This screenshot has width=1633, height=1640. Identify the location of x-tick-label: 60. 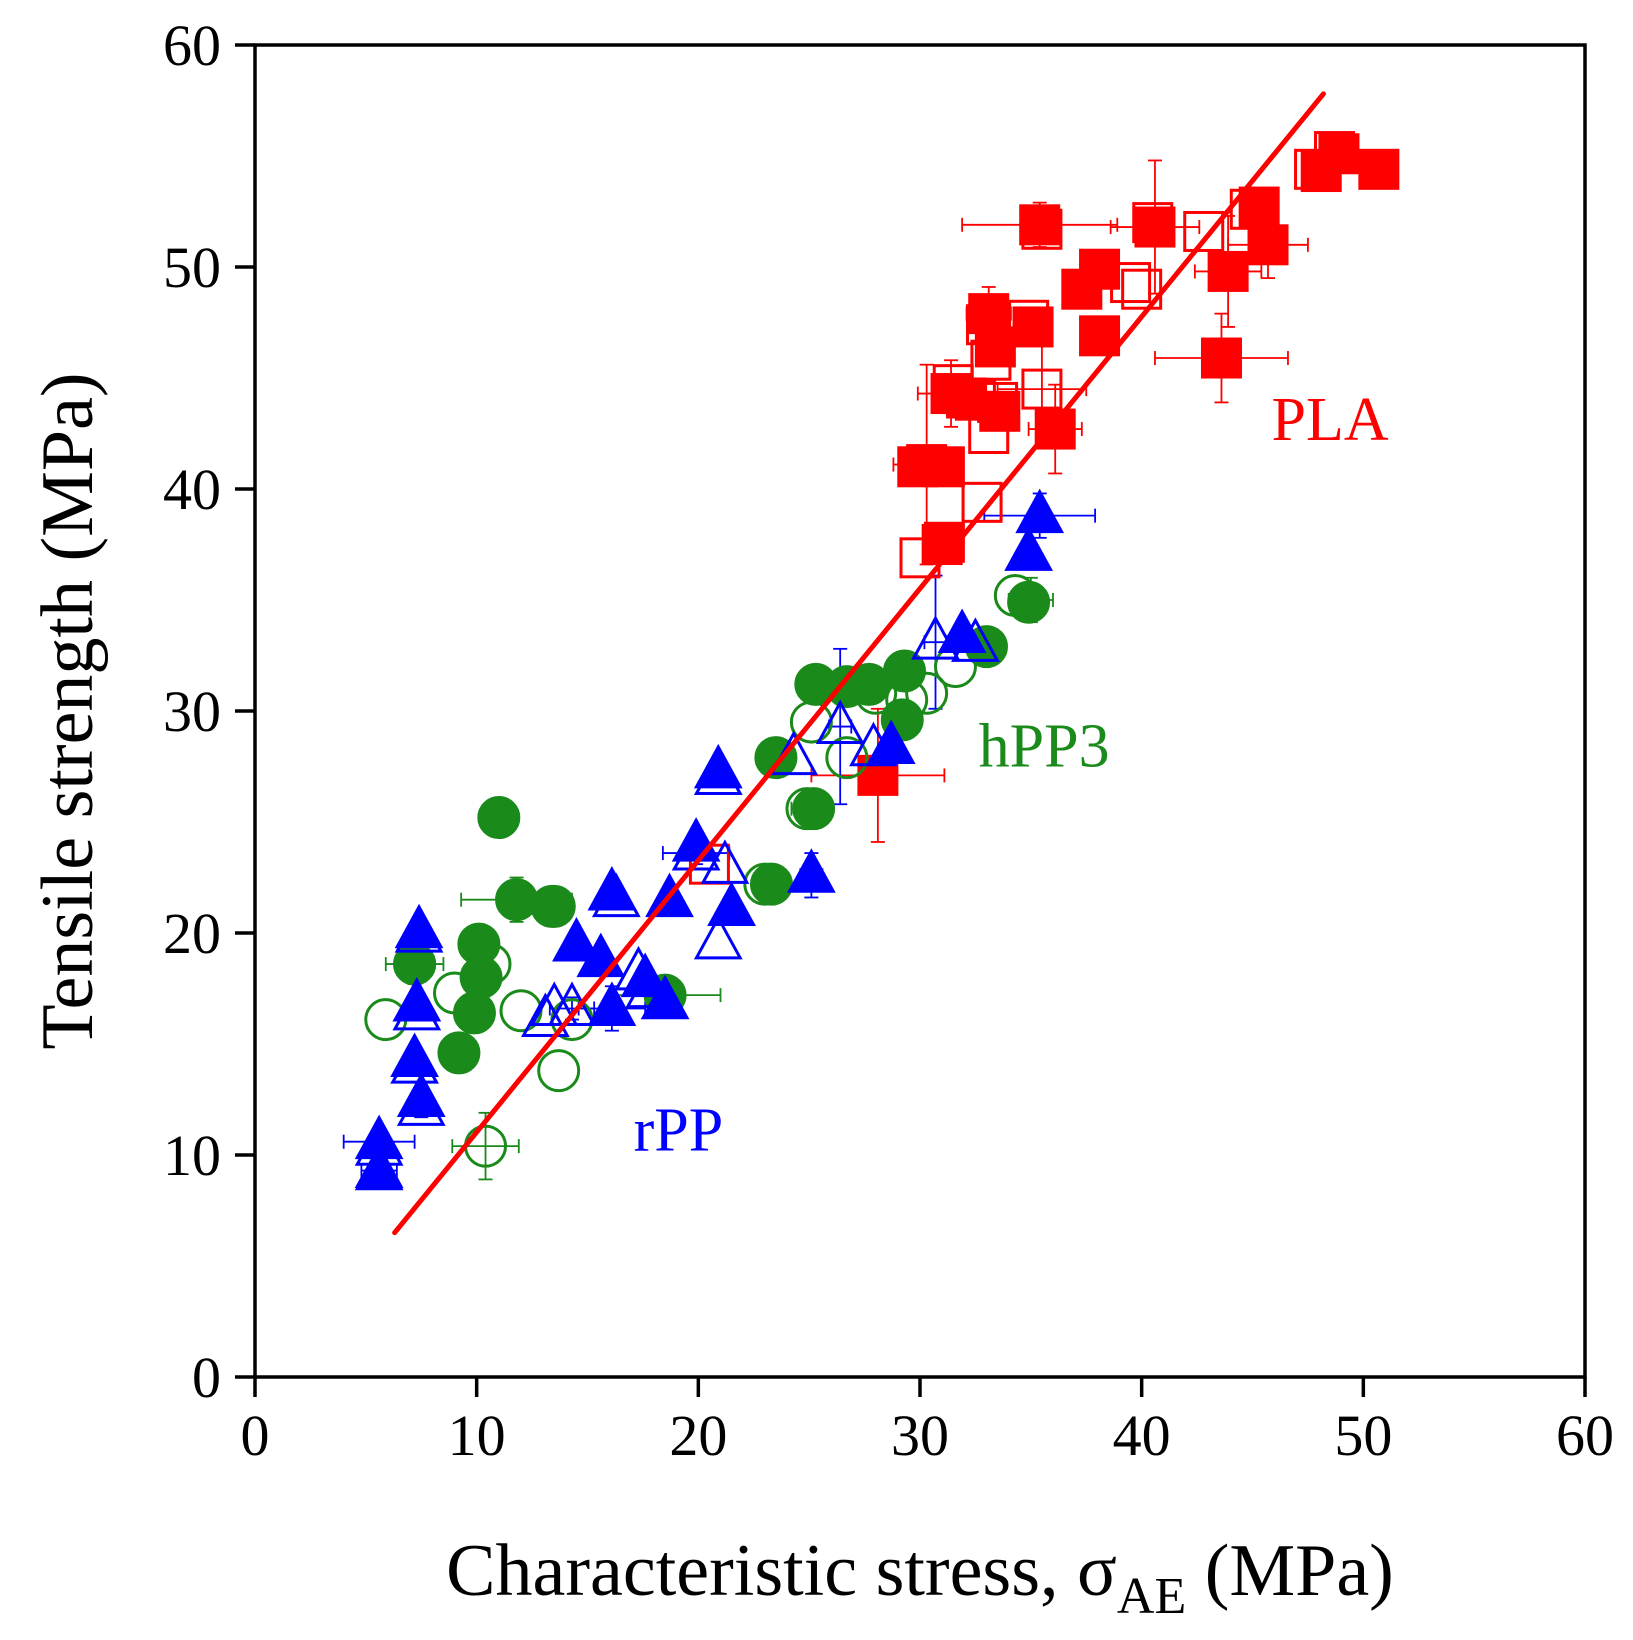
(1585, 1435).